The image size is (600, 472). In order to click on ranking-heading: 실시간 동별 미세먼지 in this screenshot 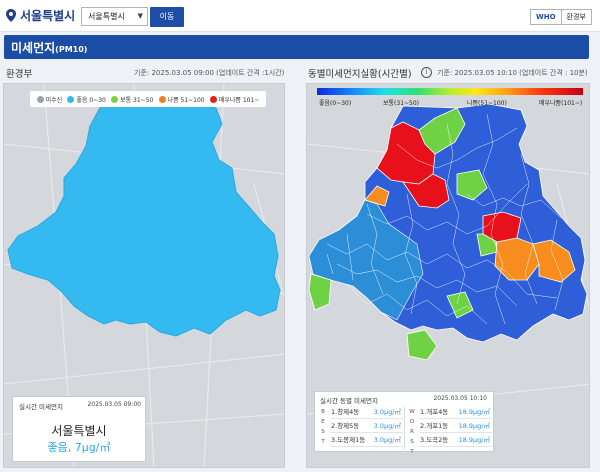, I will do `click(349, 401)`.